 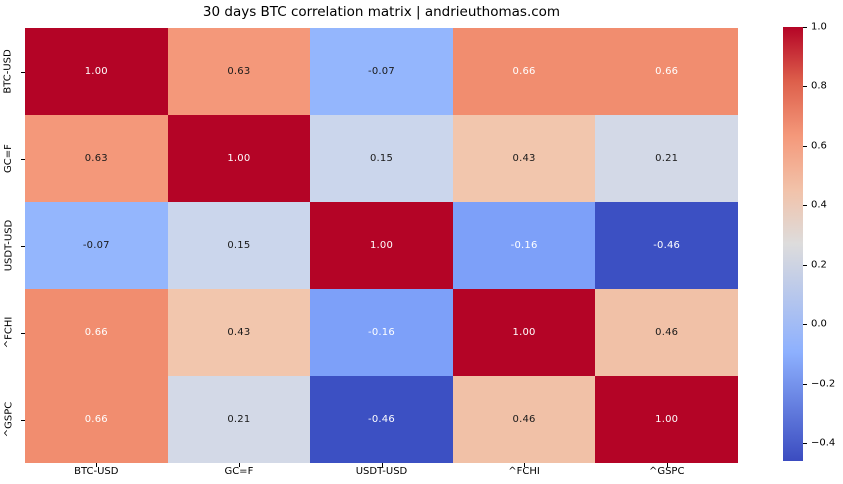 What do you see at coordinates (823, 384) in the screenshot?
I see `colorbar-tick-label: −0.2` at bounding box center [823, 384].